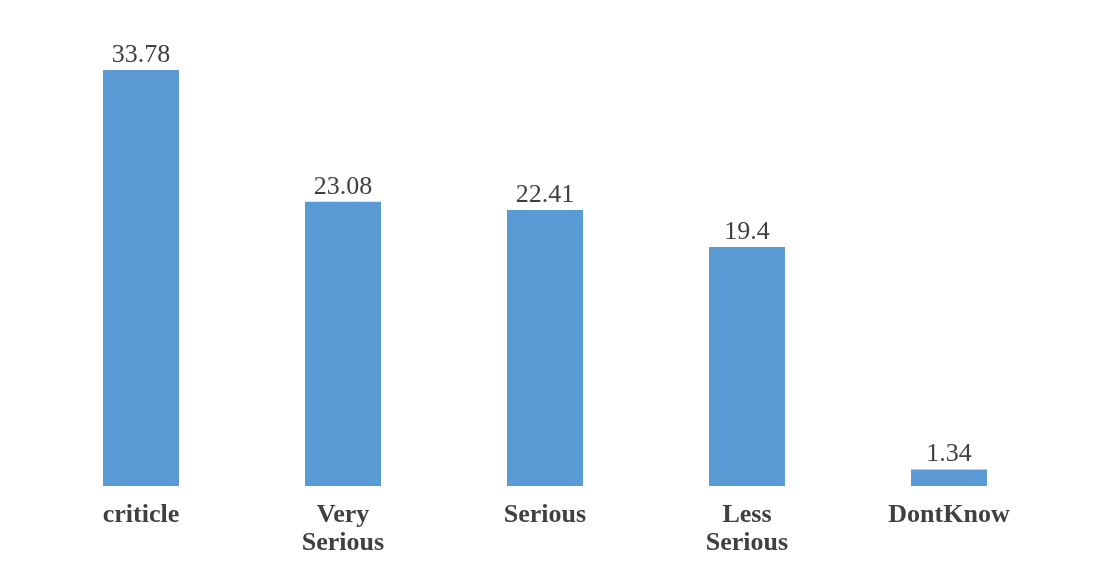 This screenshot has height=580, width=1096. What do you see at coordinates (141, 53) in the screenshot?
I see `data-label: 33.78` at bounding box center [141, 53].